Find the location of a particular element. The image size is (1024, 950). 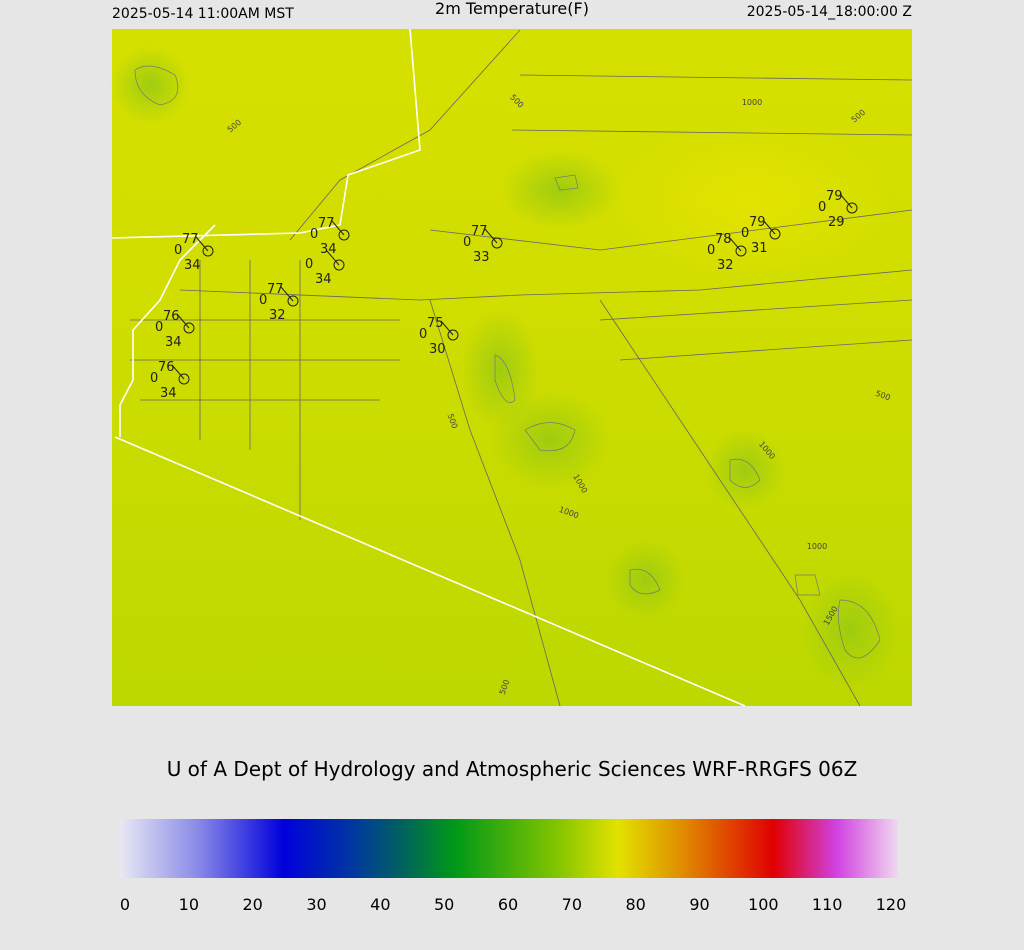

colorbar-tick-label: 90 is located at coordinates (699, 904).